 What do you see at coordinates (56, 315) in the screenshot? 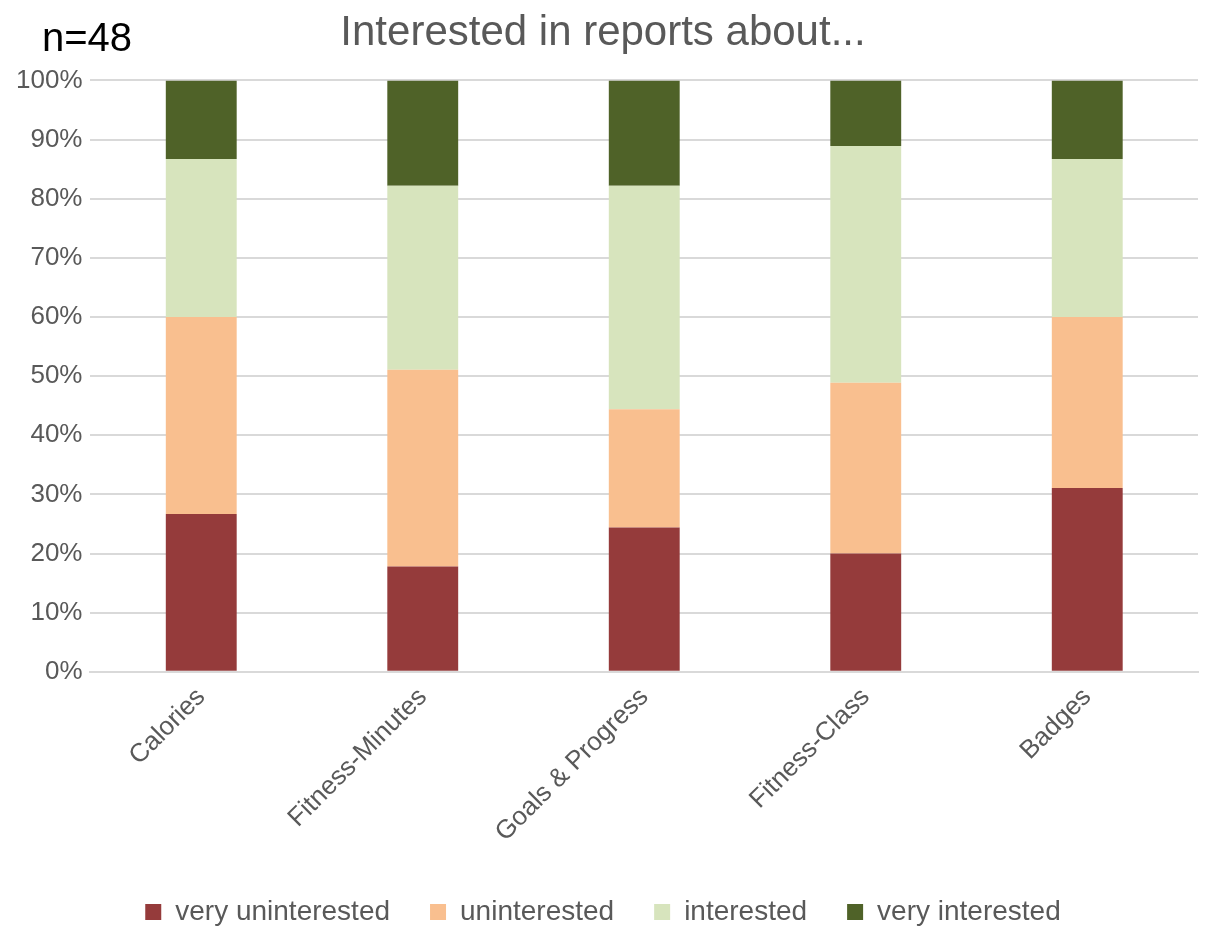
I see `y-tick-label: 60%` at bounding box center [56, 315].